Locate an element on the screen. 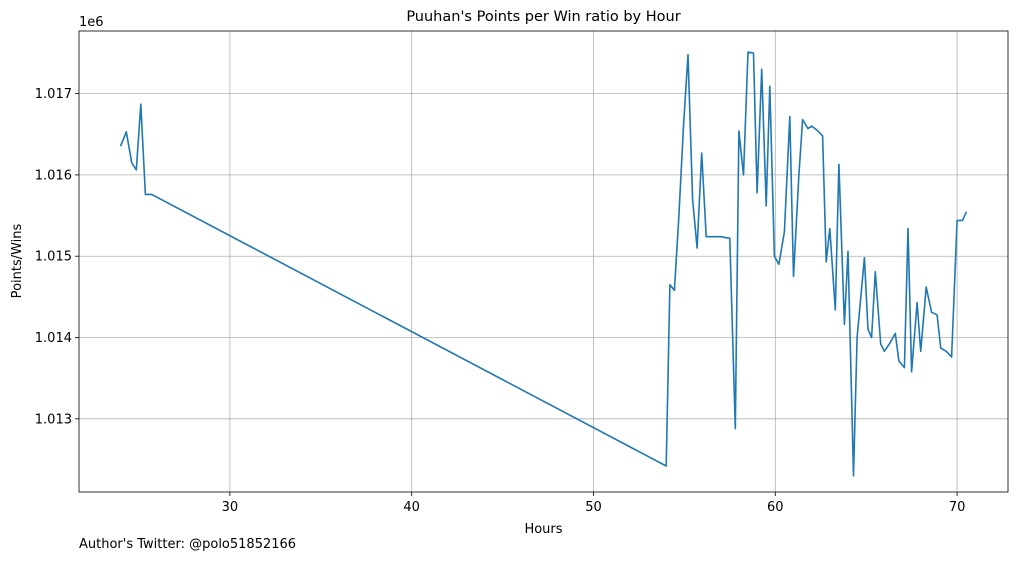  y-axis-label: Points/Wins is located at coordinates (17, 260).